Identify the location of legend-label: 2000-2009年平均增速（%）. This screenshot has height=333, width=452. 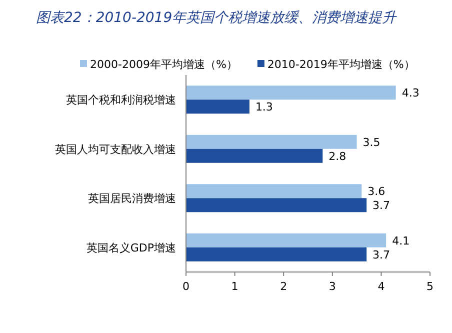
(164, 64).